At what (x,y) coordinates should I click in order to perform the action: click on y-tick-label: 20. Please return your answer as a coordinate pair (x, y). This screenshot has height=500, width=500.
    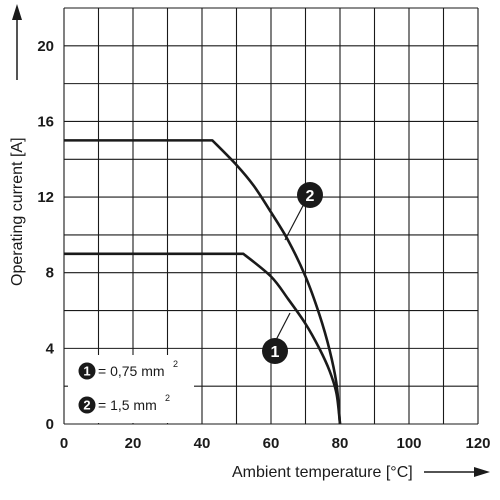
    Looking at the image, I should click on (45, 46).